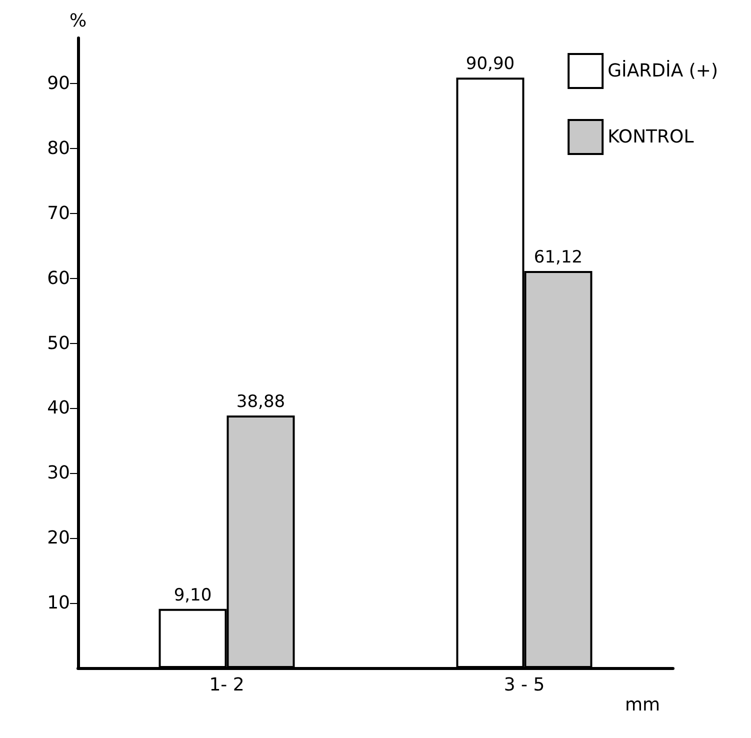 This screenshot has height=738, width=751. What do you see at coordinates (58, 83) in the screenshot?
I see `y-tick-label: 90` at bounding box center [58, 83].